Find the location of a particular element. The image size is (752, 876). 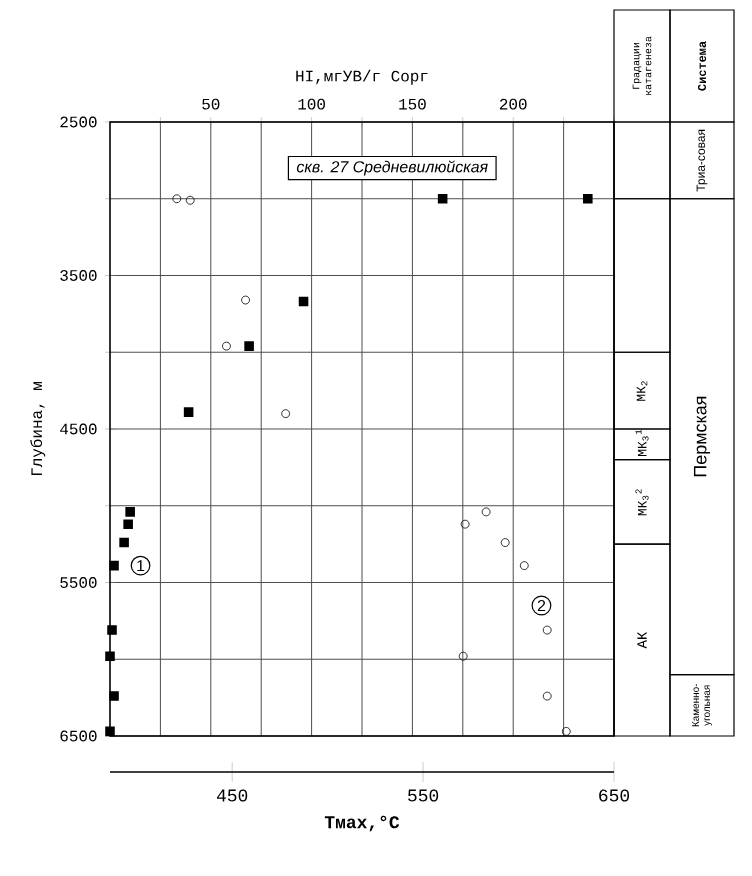

x-tick-label: 650 is located at coordinates (614, 795).